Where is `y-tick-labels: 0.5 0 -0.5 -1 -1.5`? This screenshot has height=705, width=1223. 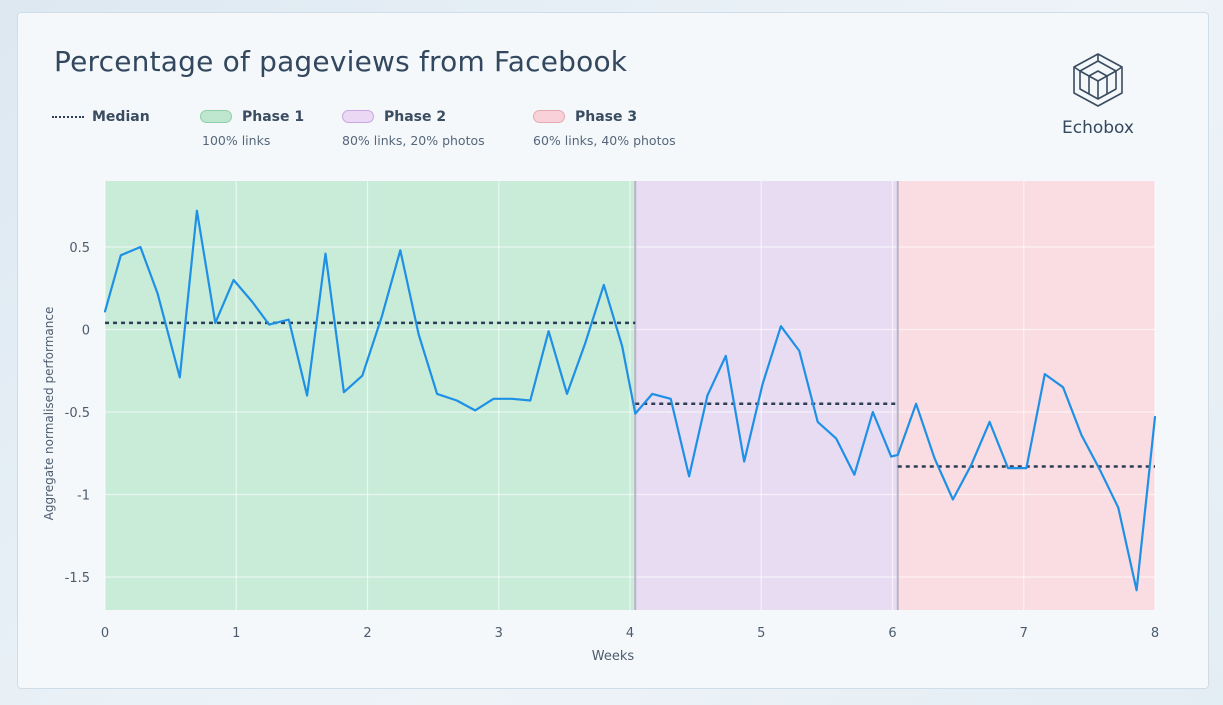 y-tick-labels: 0.5 0 -0.5 -1 -1.5 is located at coordinates (77, 413).